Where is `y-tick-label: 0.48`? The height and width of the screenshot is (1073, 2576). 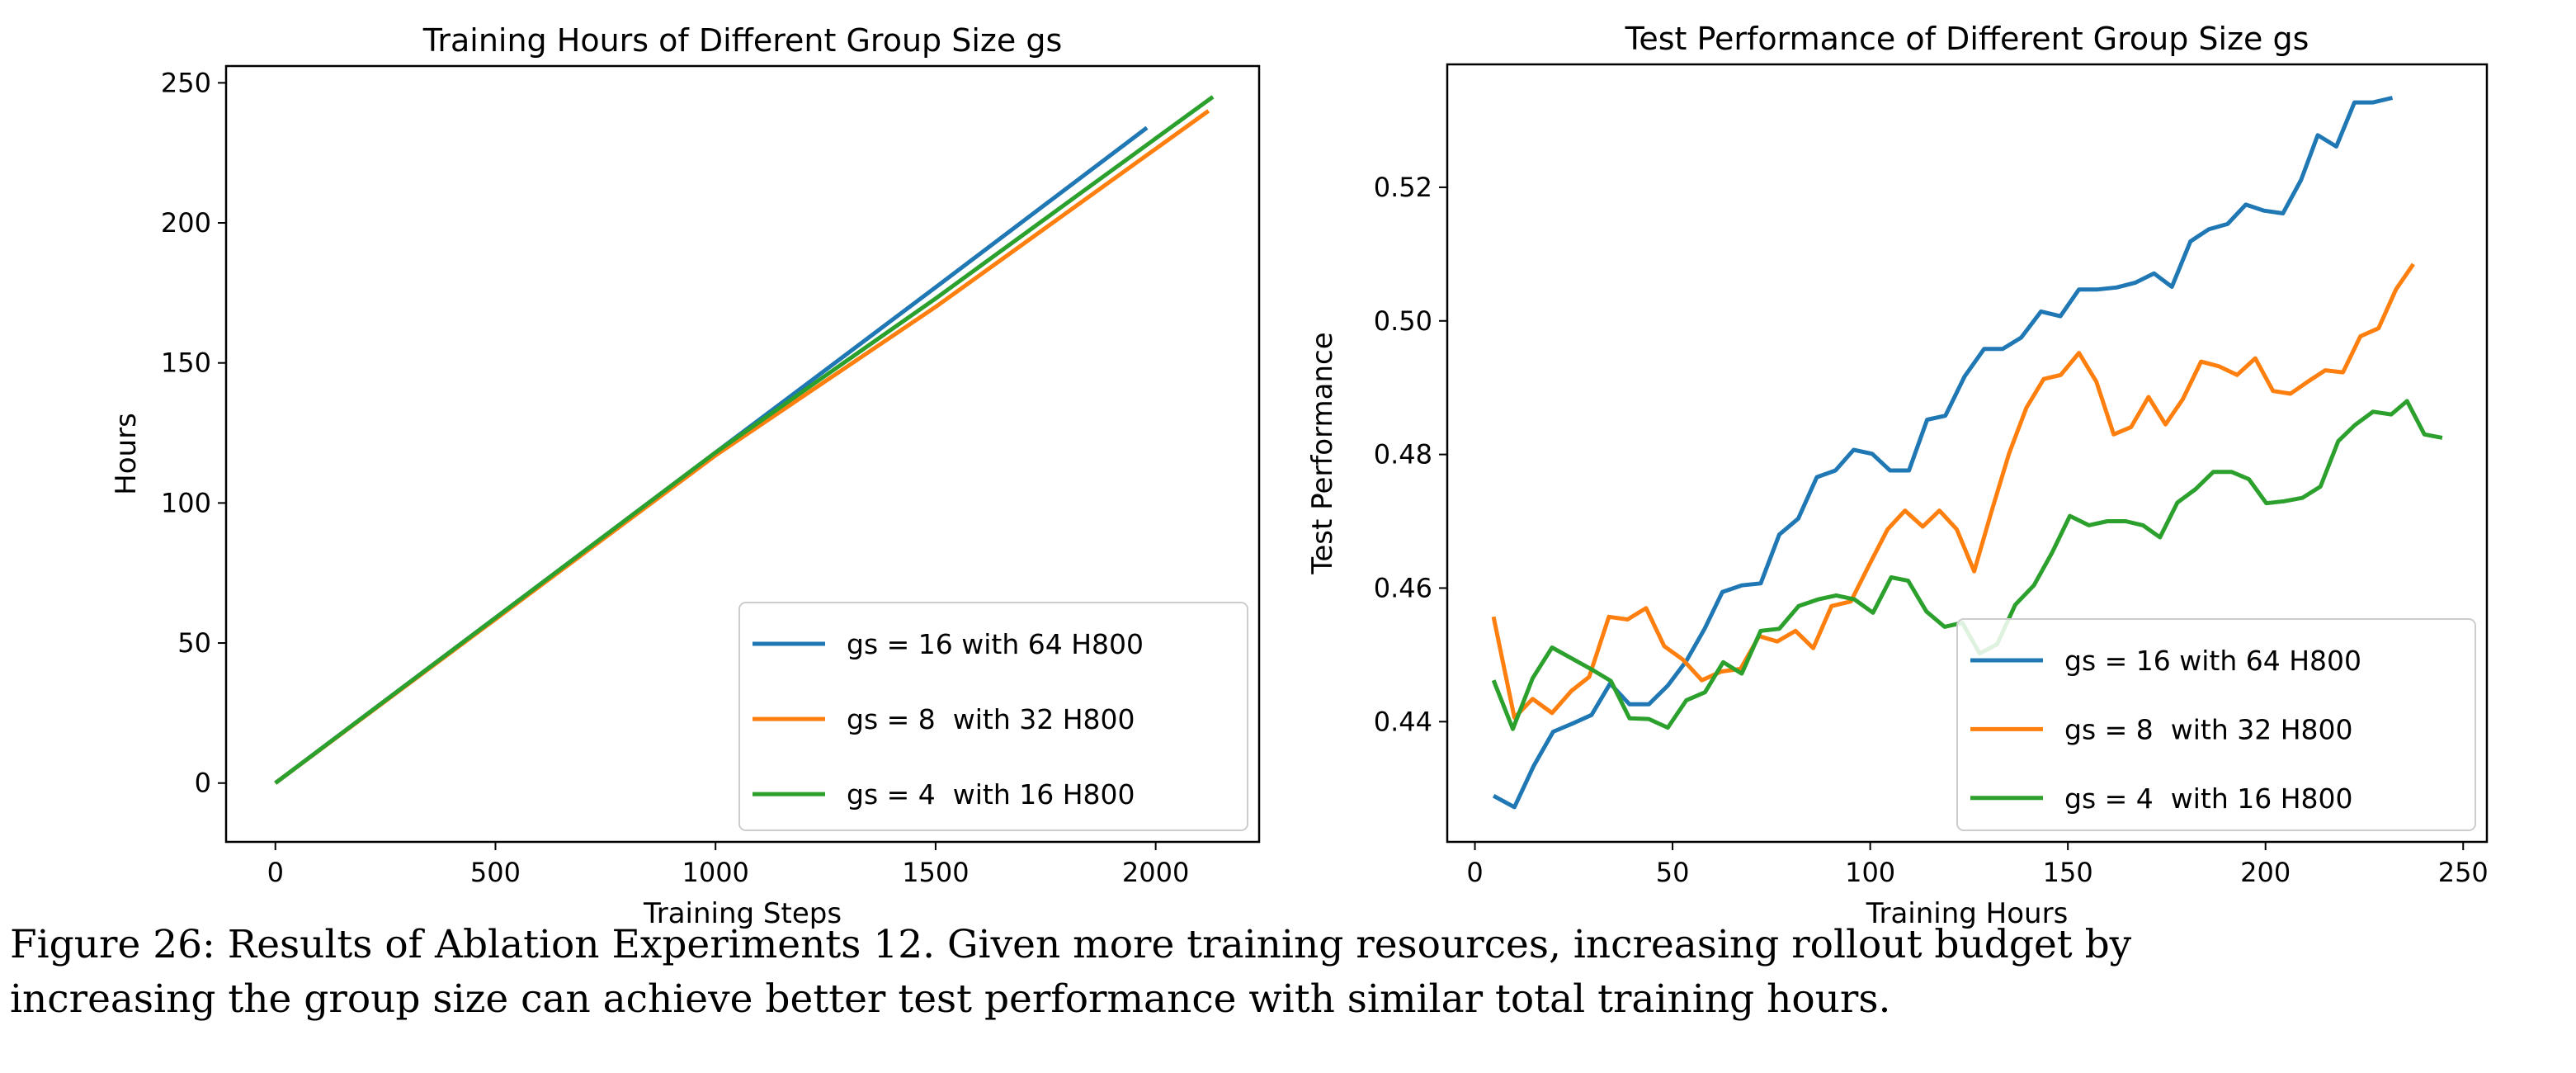 y-tick-label: 0.48 is located at coordinates (1403, 454).